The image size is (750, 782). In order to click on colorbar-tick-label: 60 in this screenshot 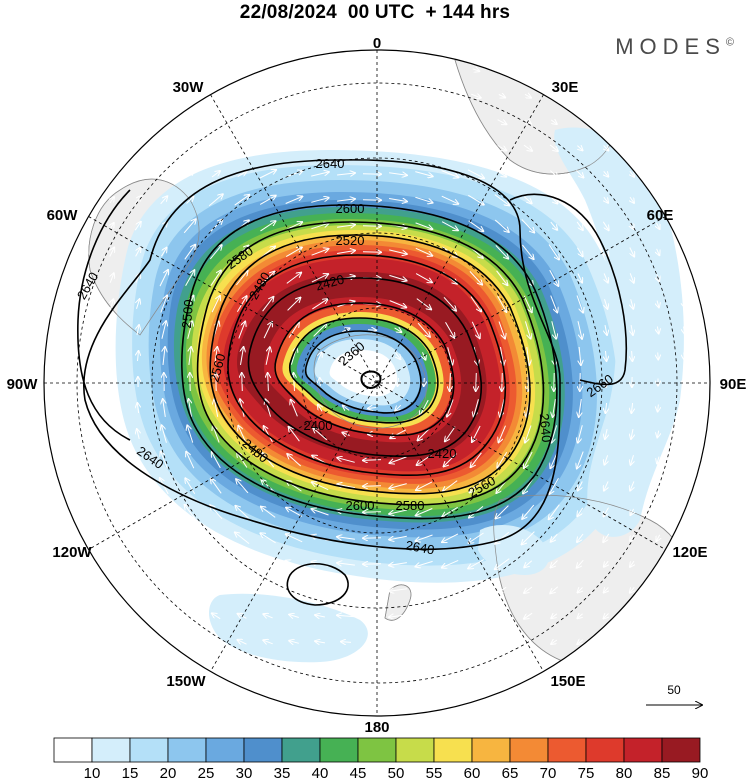, I will do `click(472, 773)`.